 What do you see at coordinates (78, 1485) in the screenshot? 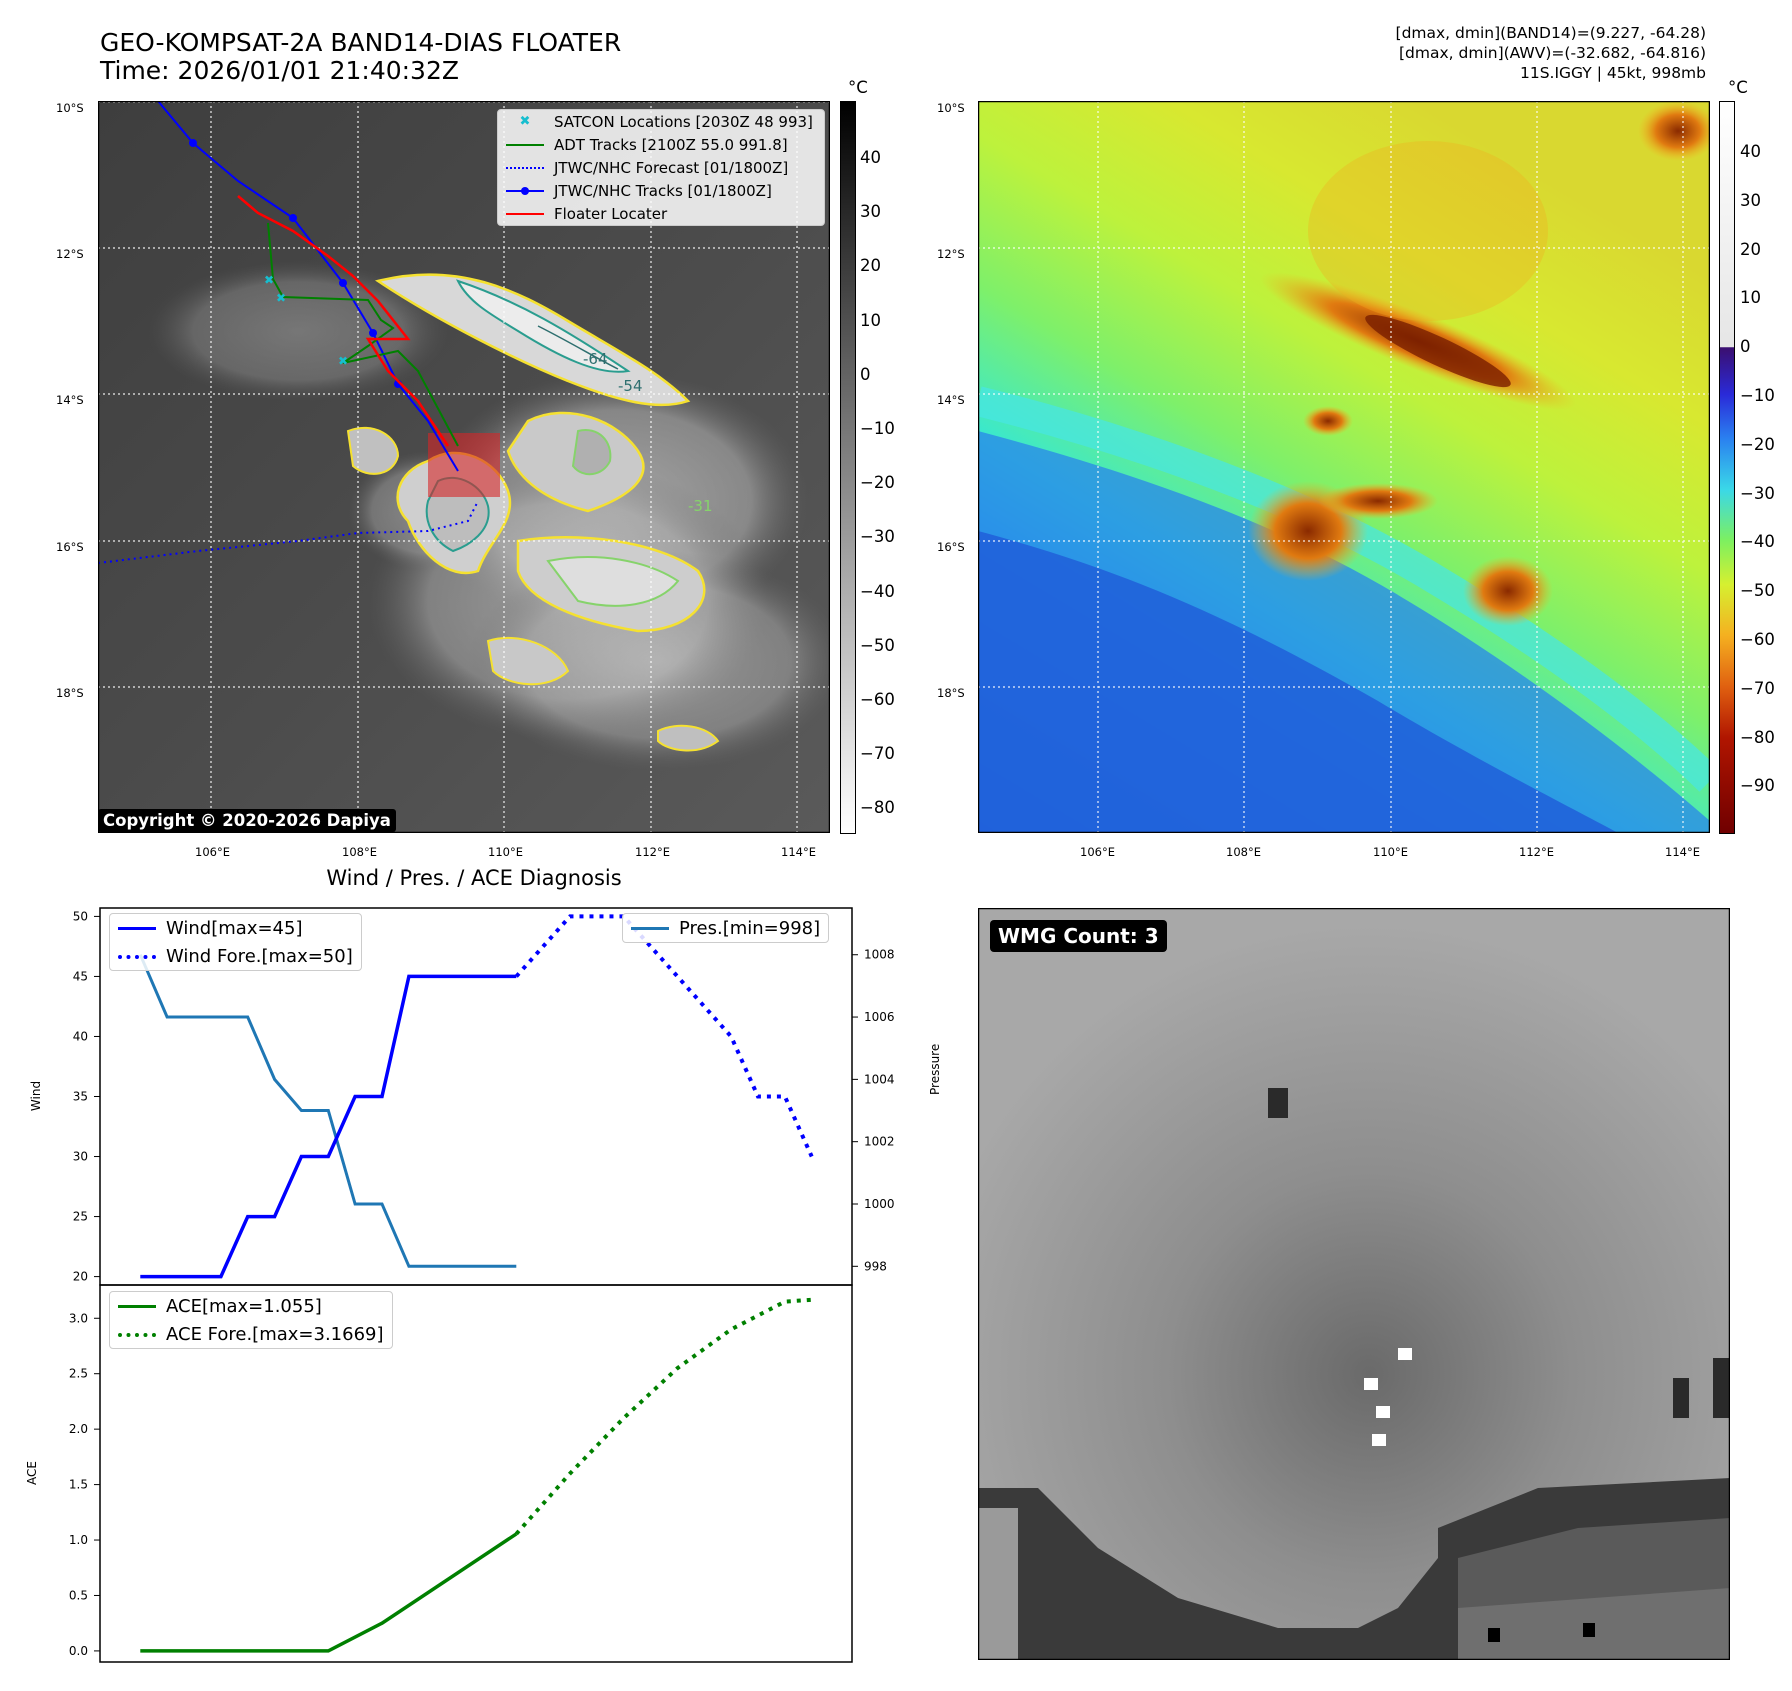
I see `ace-tick-label: 1.5` at bounding box center [78, 1485].